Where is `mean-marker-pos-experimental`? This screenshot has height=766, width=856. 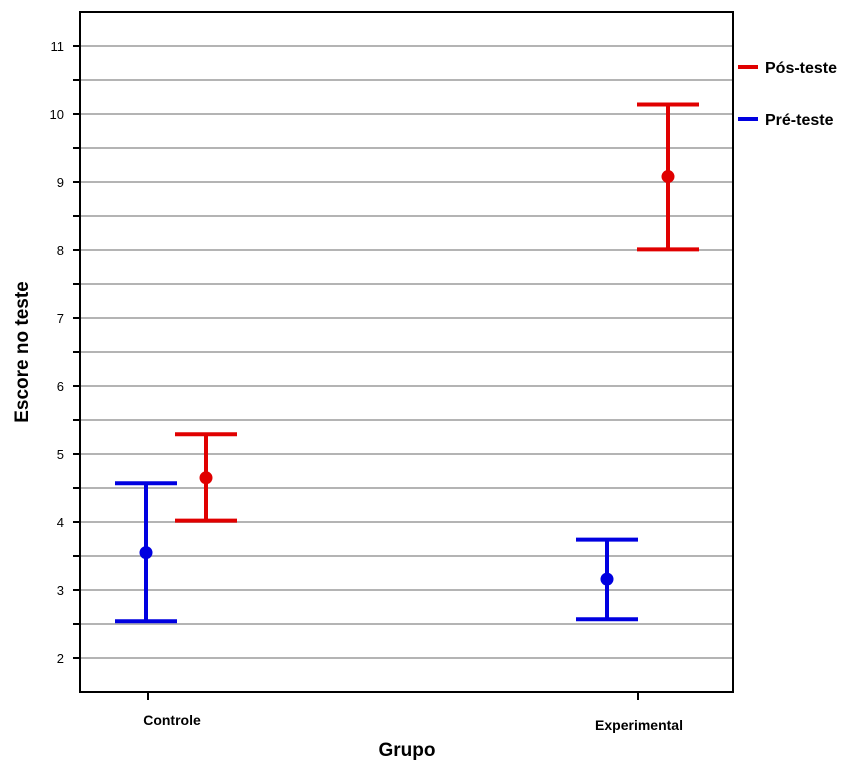
mean-marker-pos-experimental is located at coordinates (668, 177).